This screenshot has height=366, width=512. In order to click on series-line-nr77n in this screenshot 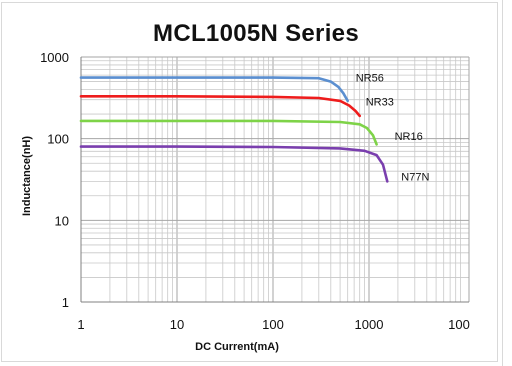, I will do `click(234, 164)`.